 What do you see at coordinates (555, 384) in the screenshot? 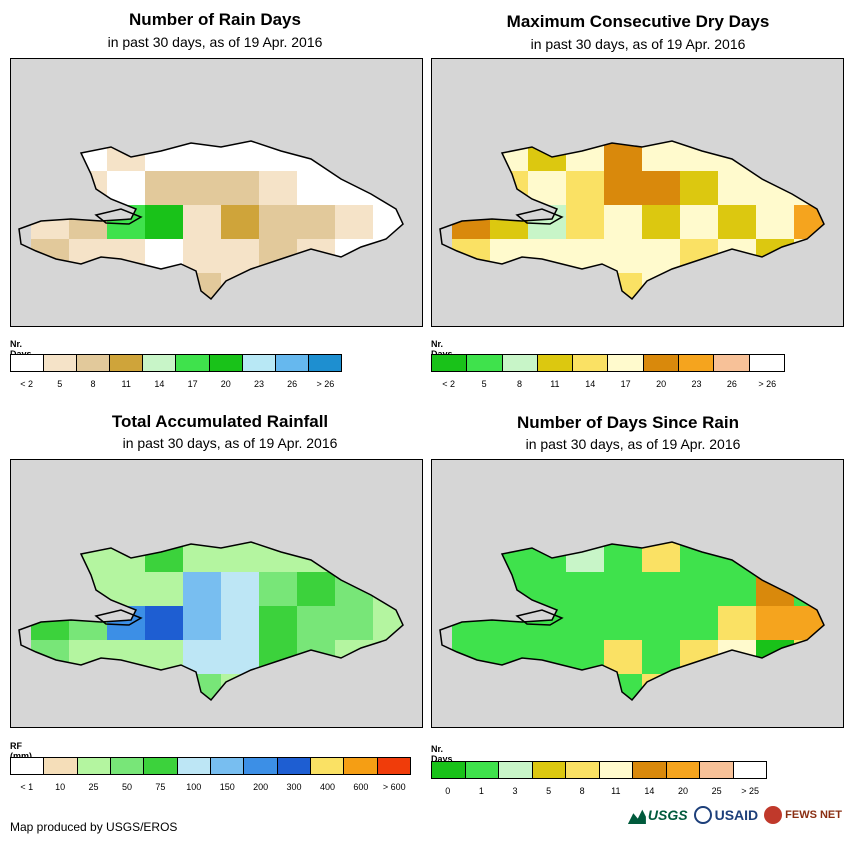
I see `legend-label: 11` at bounding box center [555, 384].